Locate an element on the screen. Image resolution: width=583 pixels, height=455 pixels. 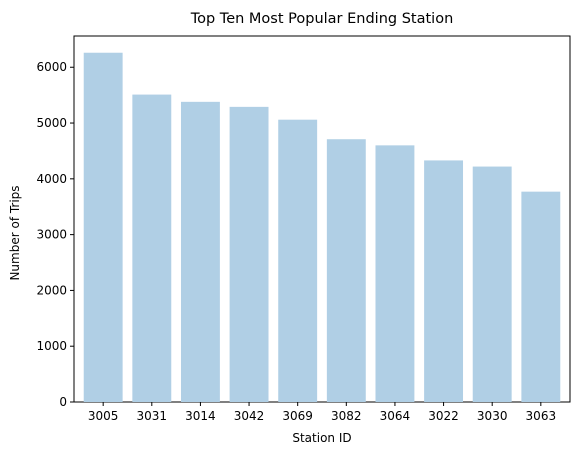
y-tick-label: 5000 is located at coordinates (51, 123).